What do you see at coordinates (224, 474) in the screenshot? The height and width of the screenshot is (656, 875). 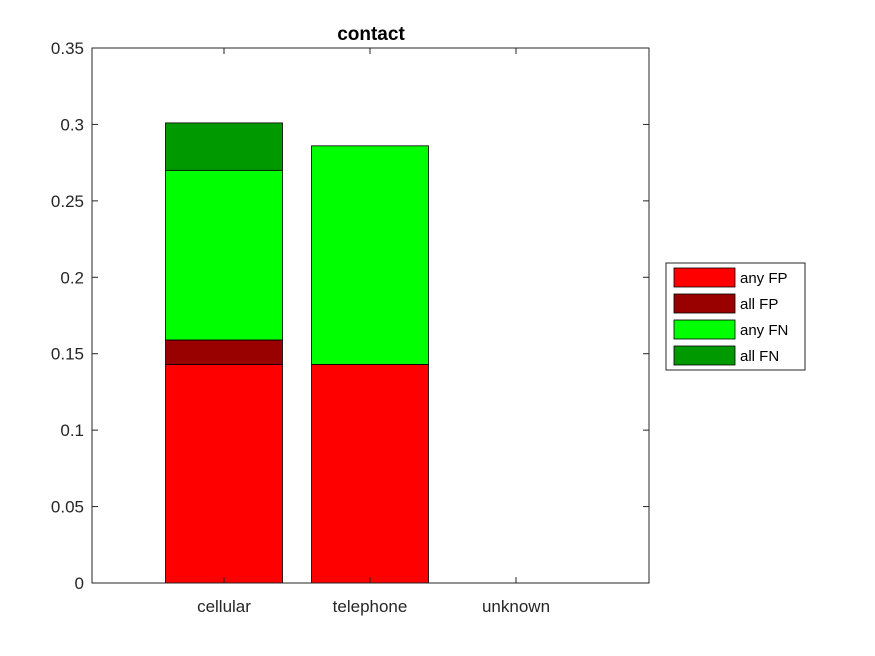 I see `bar-cellular-any-fp` at bounding box center [224, 474].